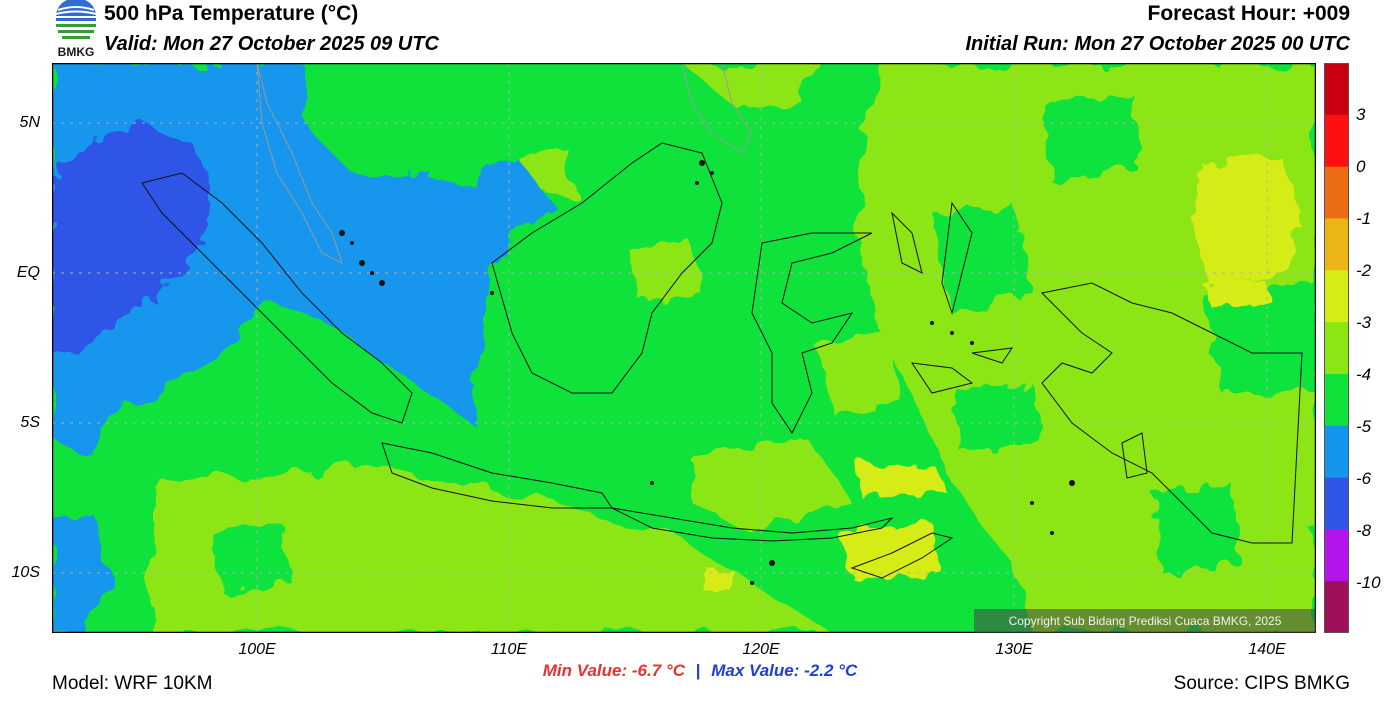 This screenshot has width=1400, height=709. Describe the element at coordinates (1364, 426) in the screenshot. I see `colorbar-label: -5` at that location.